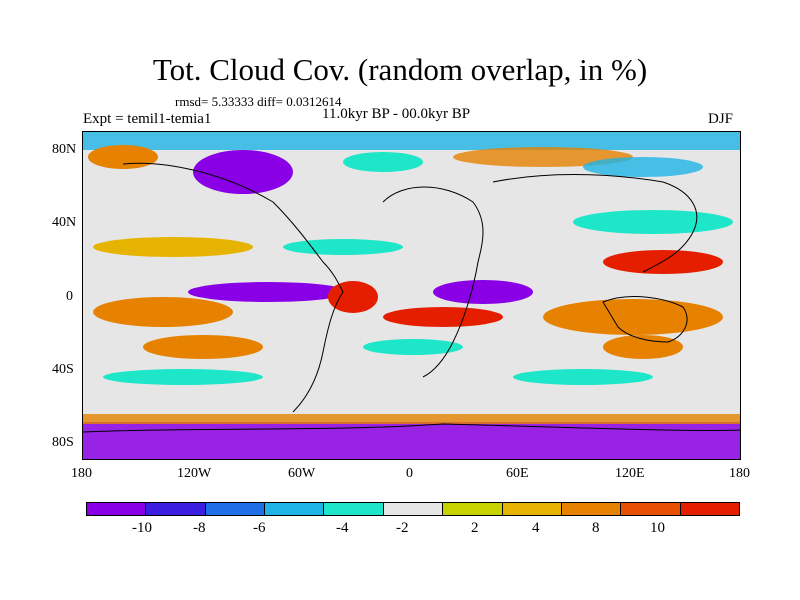  Describe the element at coordinates (630, 473) in the screenshot. I see `lon-label-120e: 120E` at that location.